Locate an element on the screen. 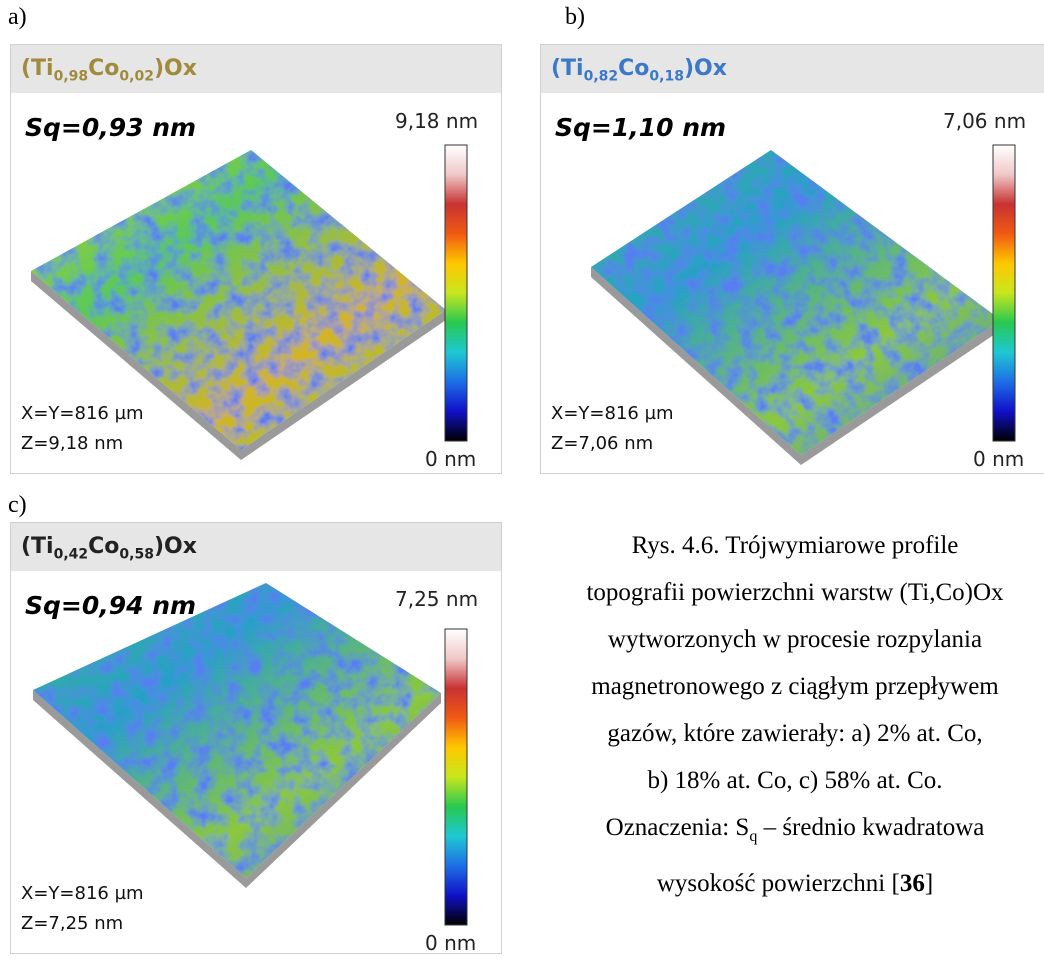 The height and width of the screenshot is (962, 1044). panel-title: (Ti0,42Co0,58)Ox is located at coordinates (256, 547).